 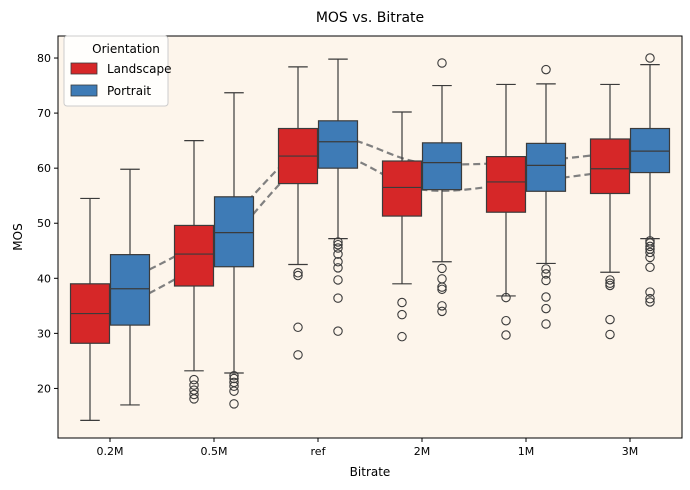 What do you see at coordinates (84, 90) in the screenshot?
I see `legend-swatch-portrait` at bounding box center [84, 90].